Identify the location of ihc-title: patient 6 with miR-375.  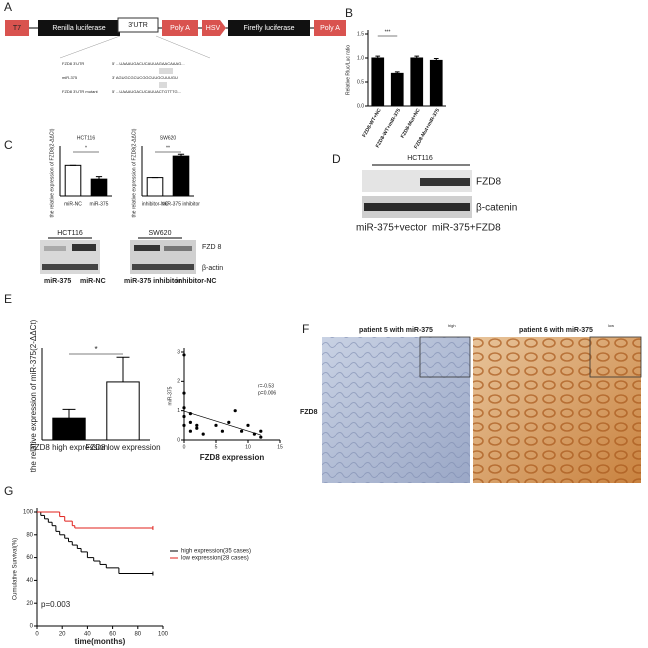
(556, 330).